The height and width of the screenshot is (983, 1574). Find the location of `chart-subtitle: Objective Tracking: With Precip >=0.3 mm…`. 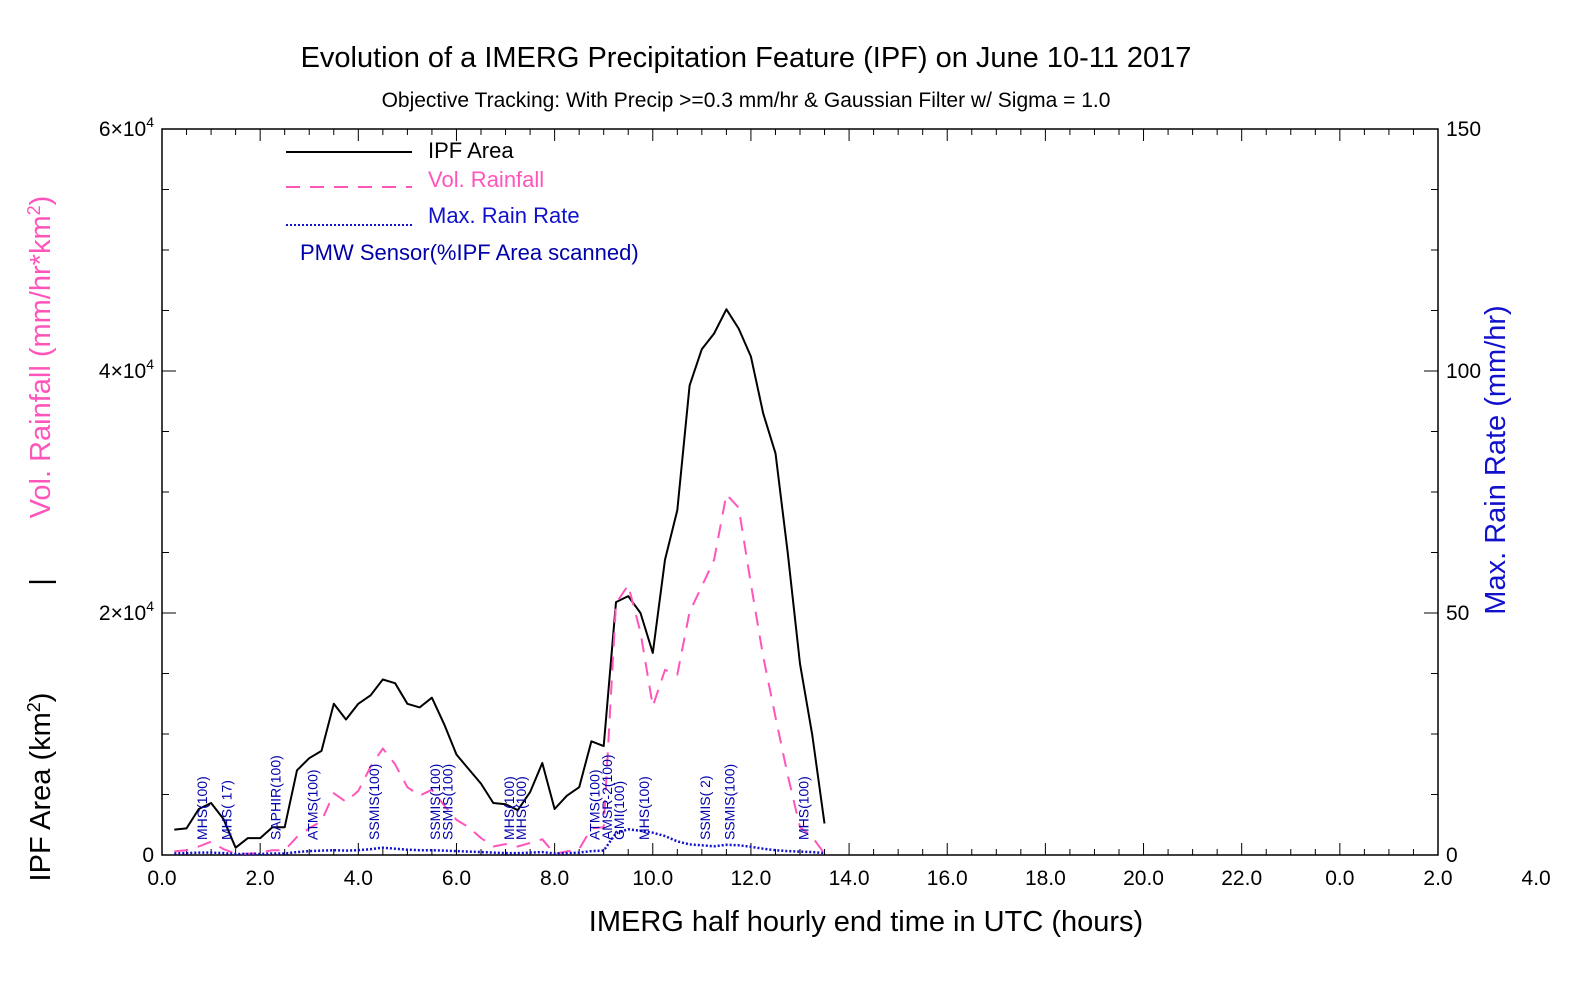

chart-subtitle: Objective Tracking: With Precip >=0.3 mm… is located at coordinates (746, 100).